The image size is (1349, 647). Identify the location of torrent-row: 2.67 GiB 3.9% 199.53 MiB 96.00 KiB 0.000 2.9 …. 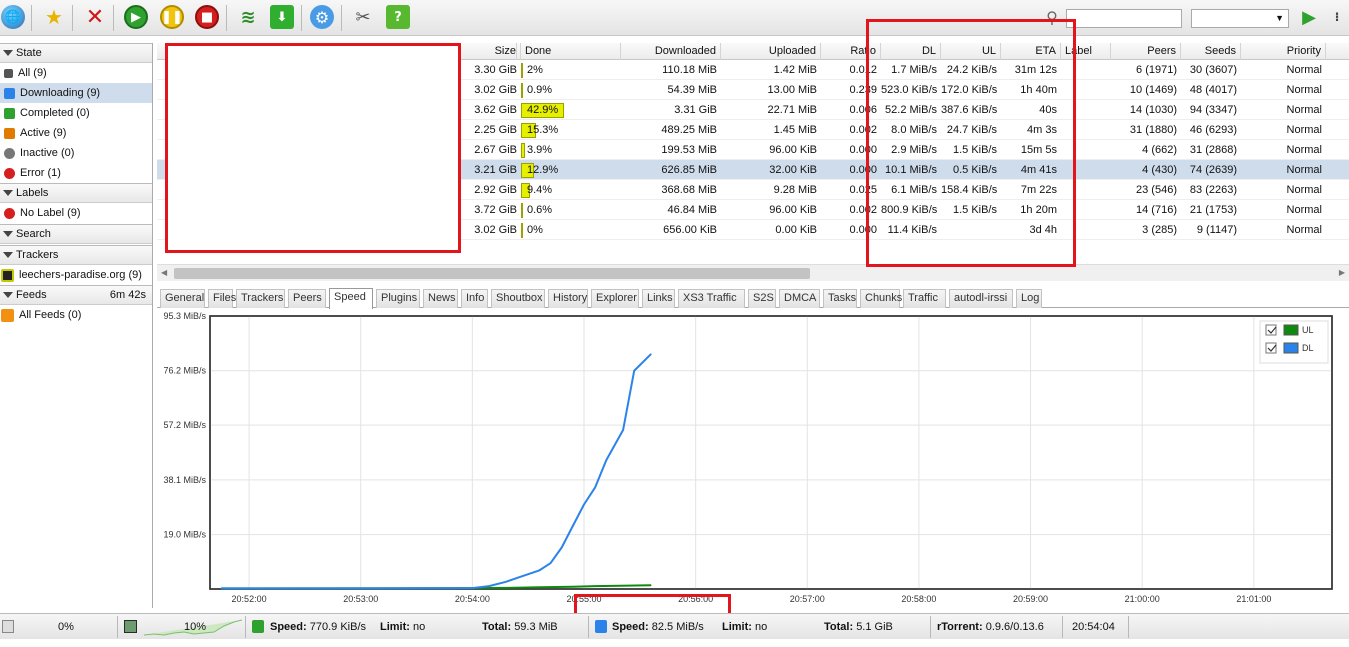
(753, 150).